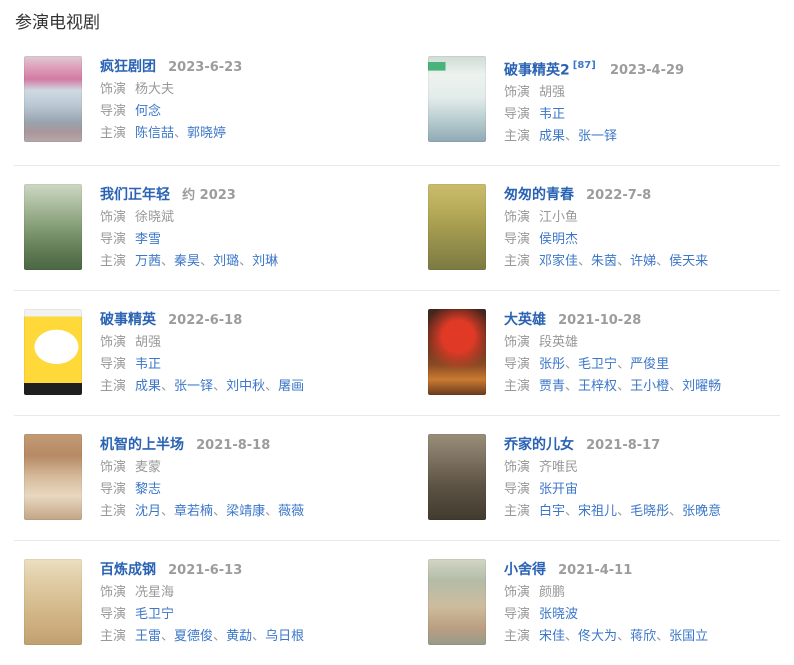 The height and width of the screenshot is (665, 794). I want to click on director-link: 张开宙, so click(559, 490).